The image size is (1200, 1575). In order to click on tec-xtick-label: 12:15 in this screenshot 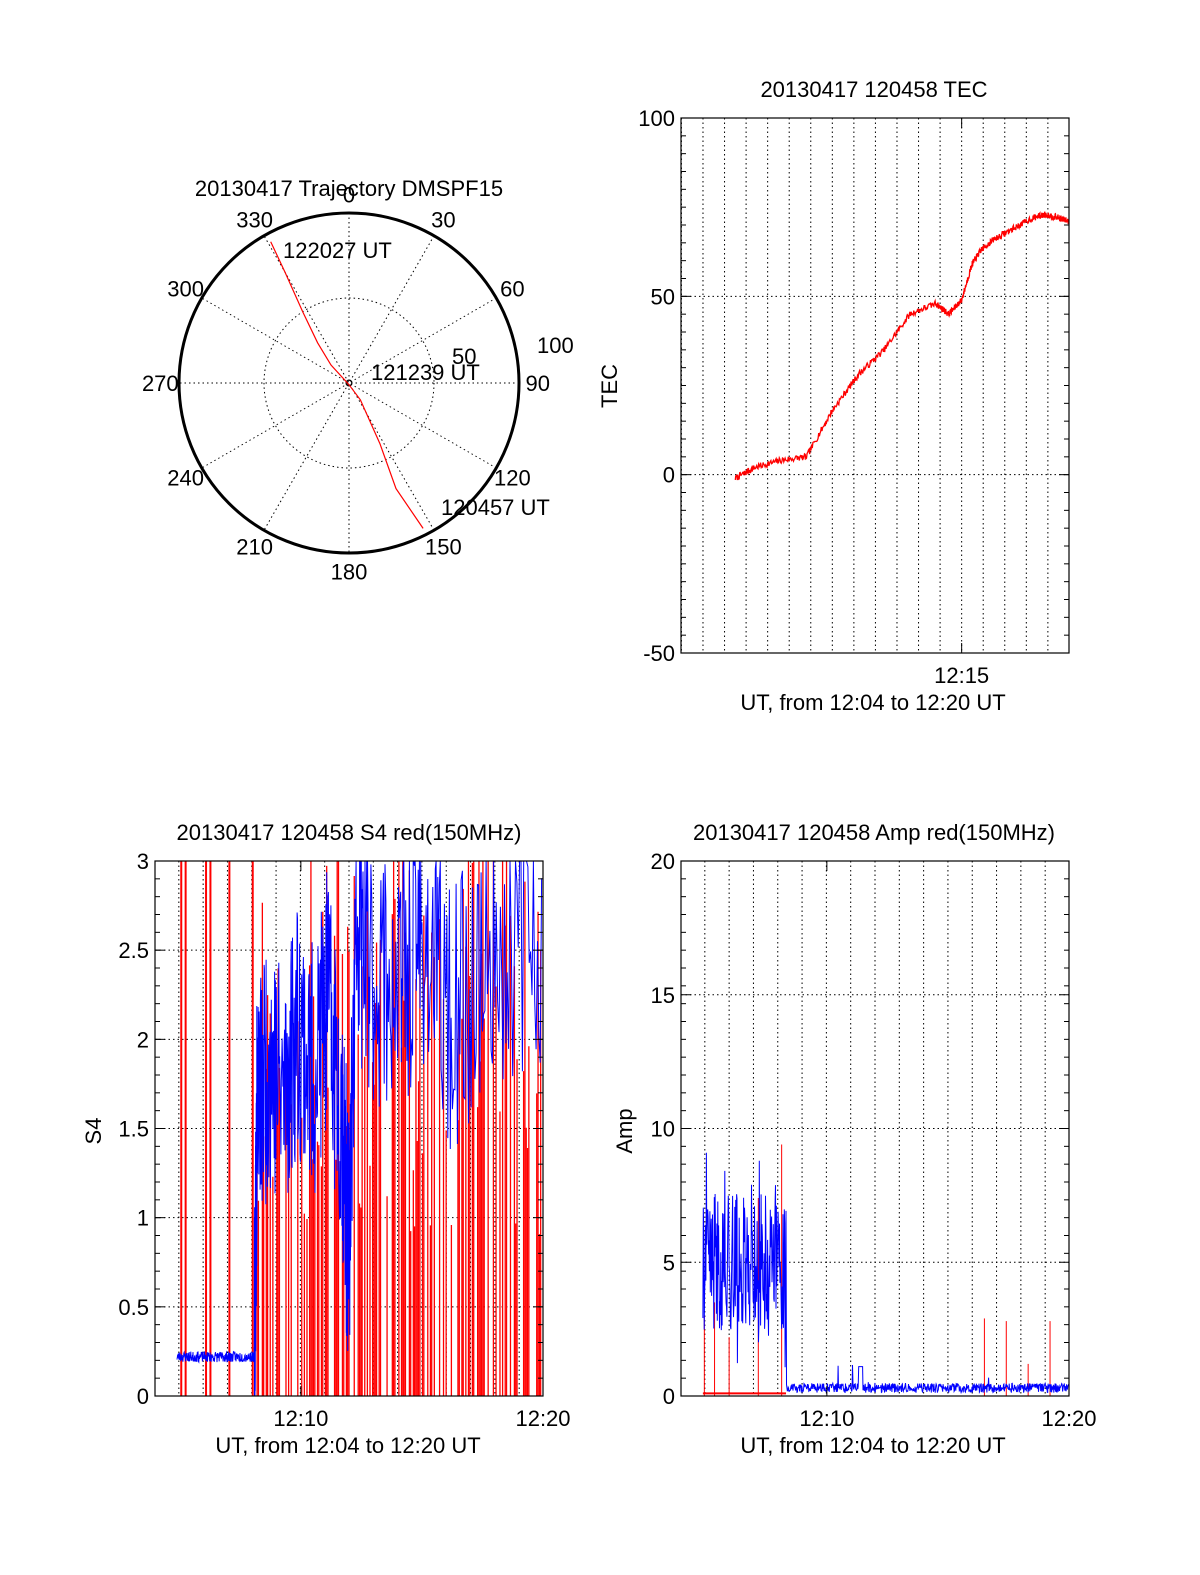, I will do `click(961, 675)`.